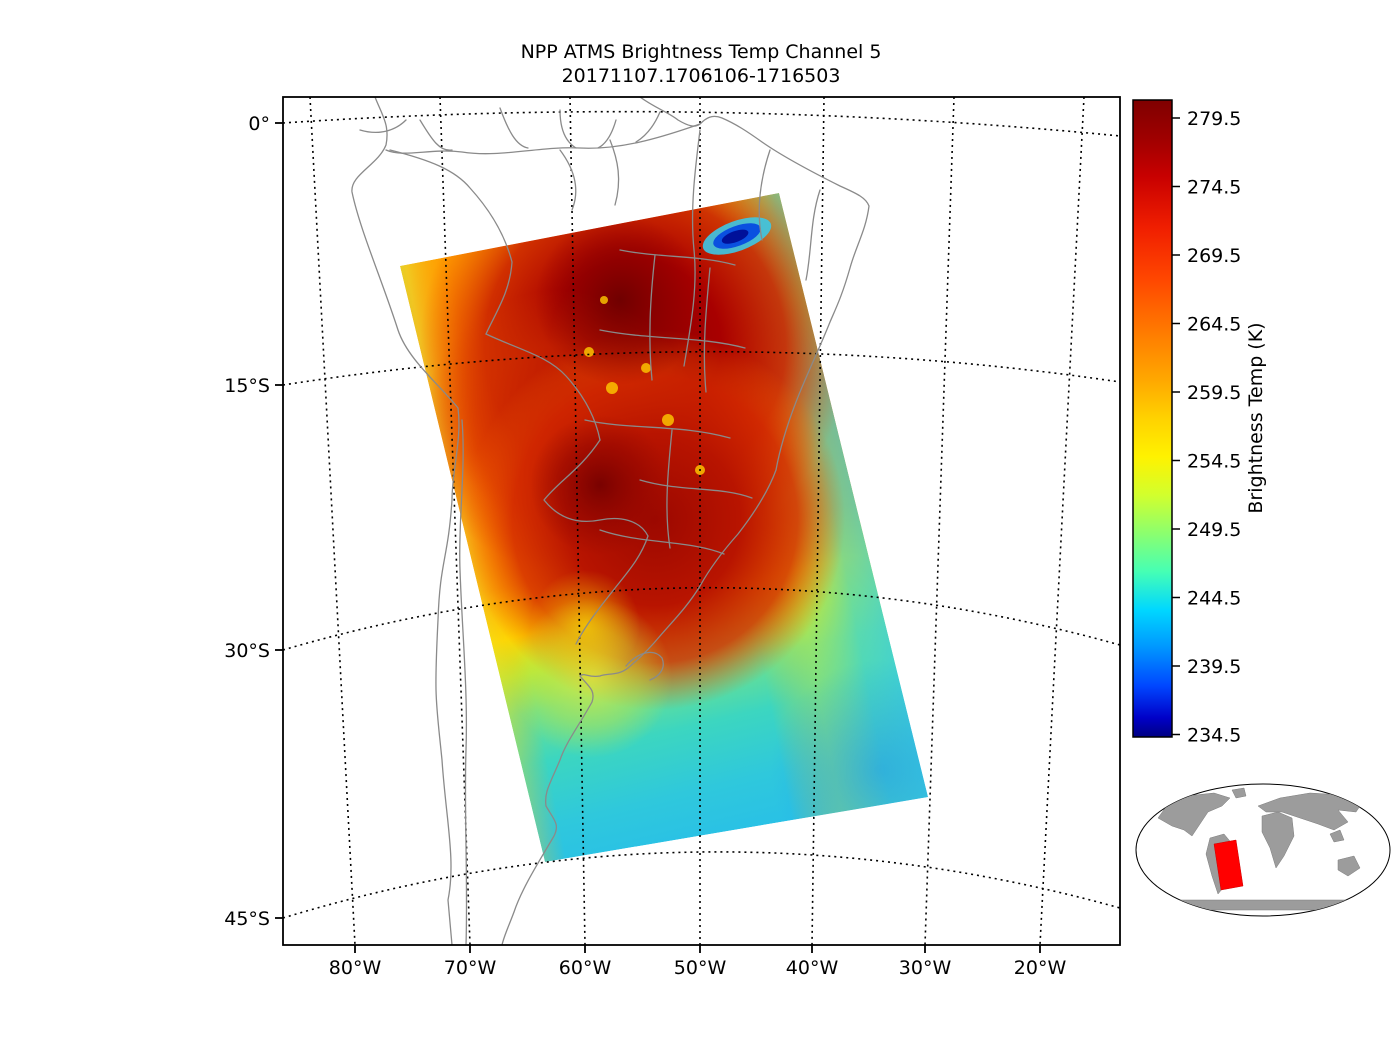  What do you see at coordinates (247, 919) in the screenshot?
I see `lat-tick-45s: 45°S` at bounding box center [247, 919].